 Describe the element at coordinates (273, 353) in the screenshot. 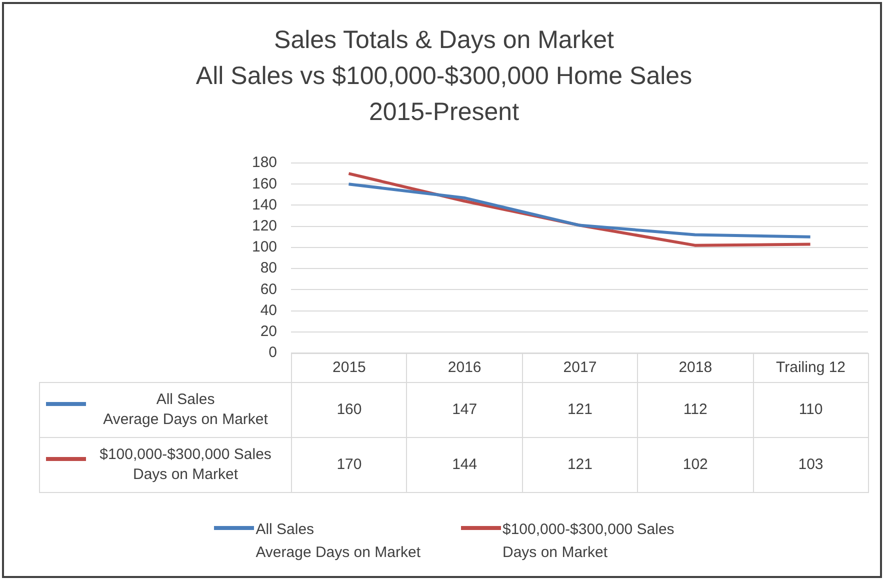

I see `y-tick-label: 0` at that location.